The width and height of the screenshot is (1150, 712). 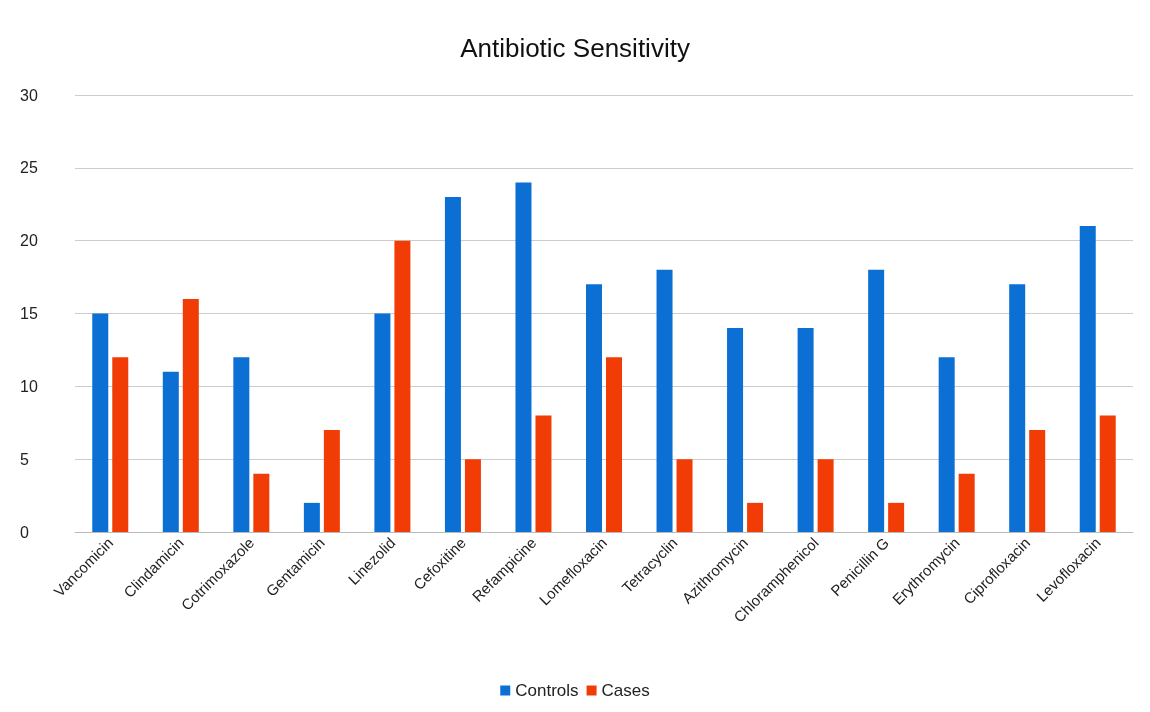 What do you see at coordinates (29, 386) in the screenshot?
I see `y-tick-label: 10` at bounding box center [29, 386].